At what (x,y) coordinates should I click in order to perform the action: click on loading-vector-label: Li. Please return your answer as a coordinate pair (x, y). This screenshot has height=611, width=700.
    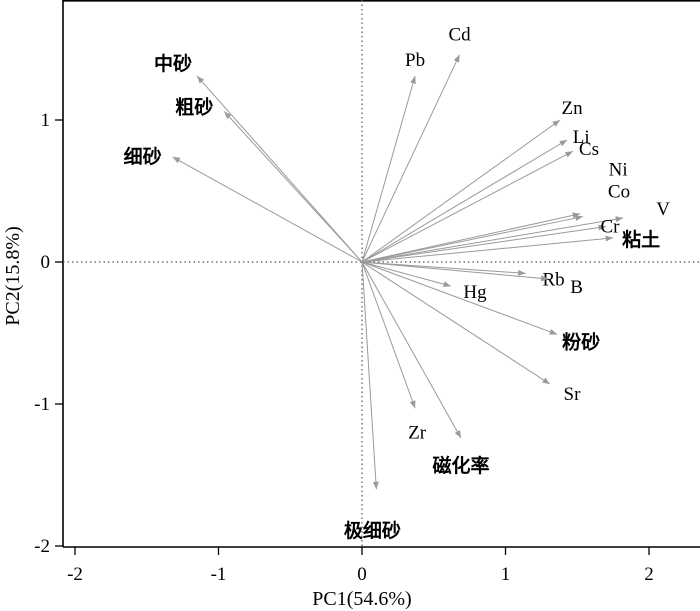
    Looking at the image, I should click on (581, 137).